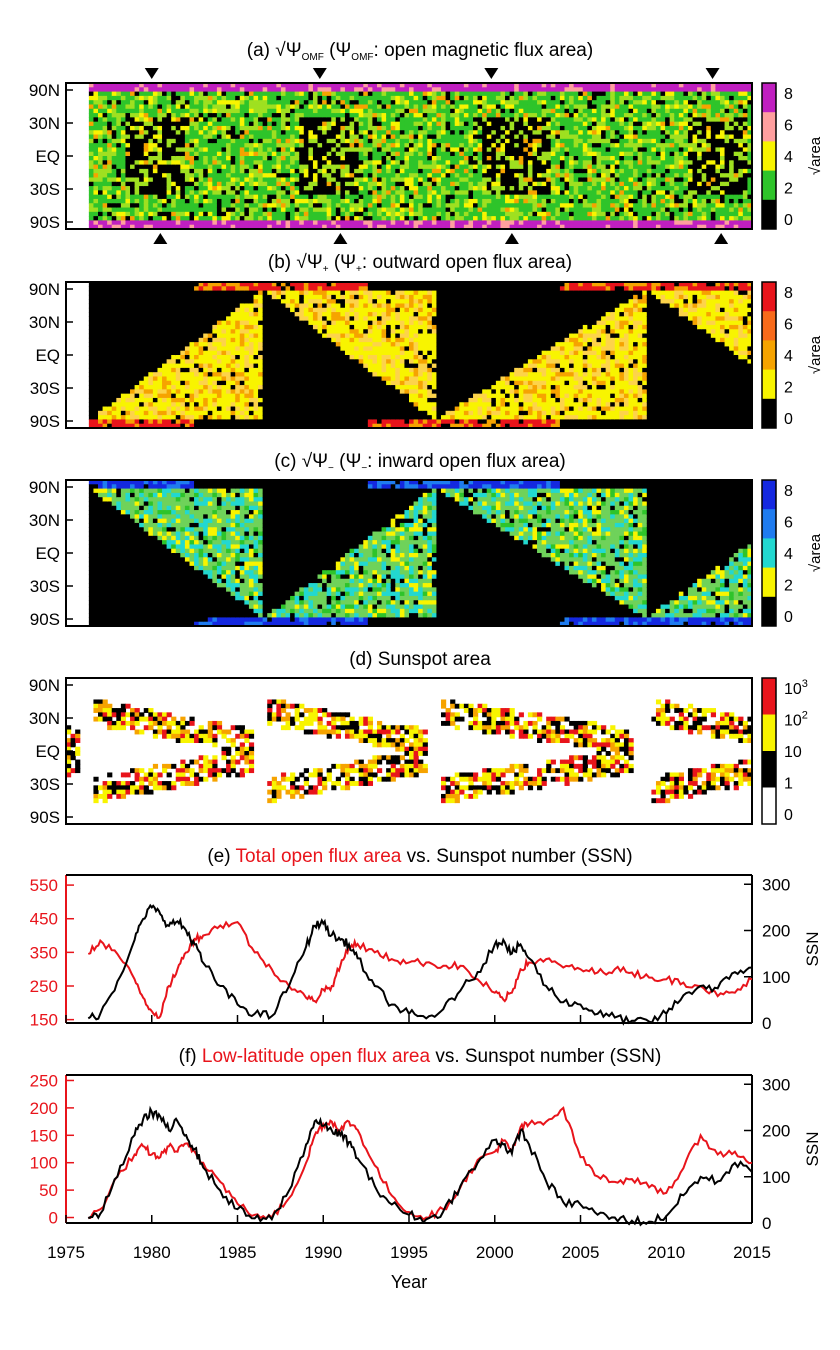  What do you see at coordinates (712, 73) in the screenshot?
I see `reversal-marker-north` at bounding box center [712, 73].